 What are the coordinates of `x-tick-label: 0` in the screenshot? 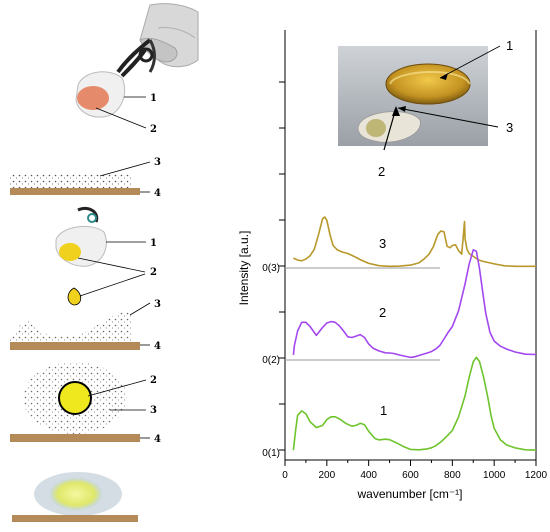 It's located at (285, 475).